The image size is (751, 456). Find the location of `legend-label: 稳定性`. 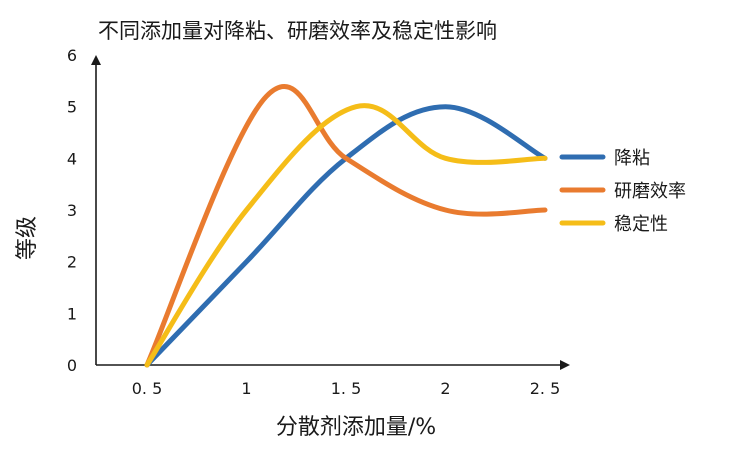

legend-label: 稳定性 is located at coordinates (641, 224).